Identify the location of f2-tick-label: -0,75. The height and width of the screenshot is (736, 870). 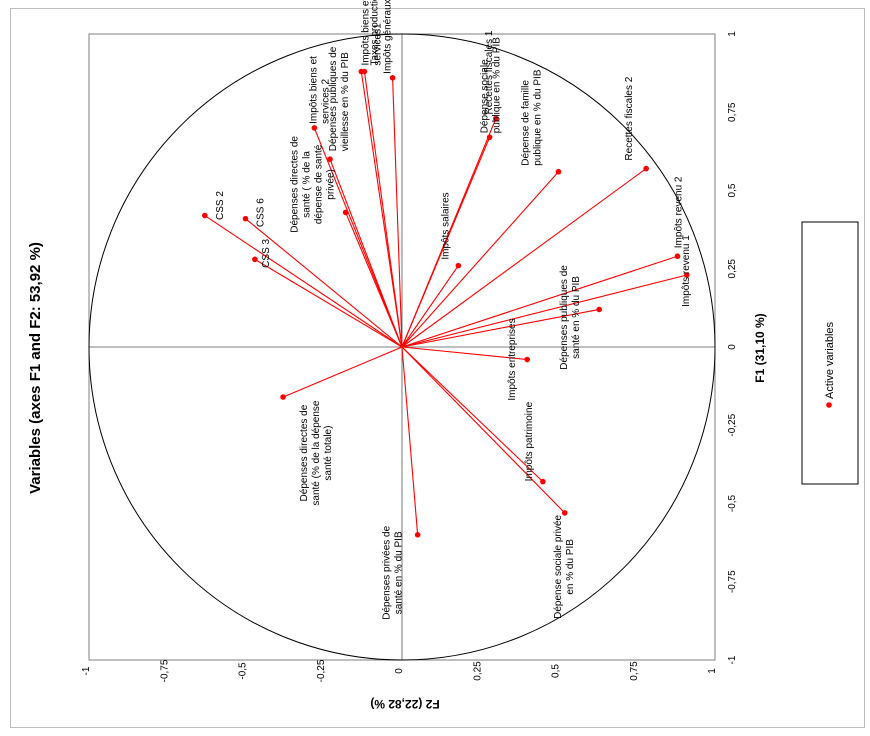
(164, 670).